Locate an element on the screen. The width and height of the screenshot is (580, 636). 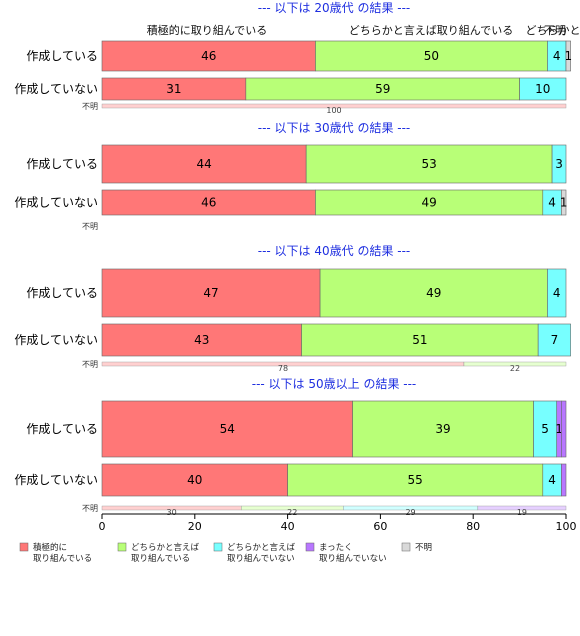
data-label: 44 is located at coordinates (203, 164).